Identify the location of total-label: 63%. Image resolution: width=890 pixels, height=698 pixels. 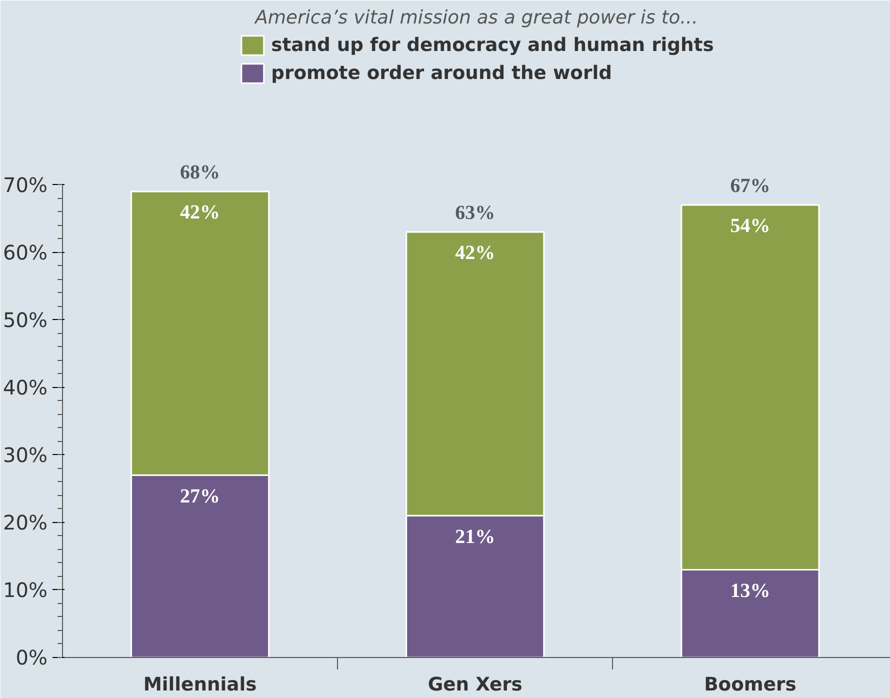
(475, 213).